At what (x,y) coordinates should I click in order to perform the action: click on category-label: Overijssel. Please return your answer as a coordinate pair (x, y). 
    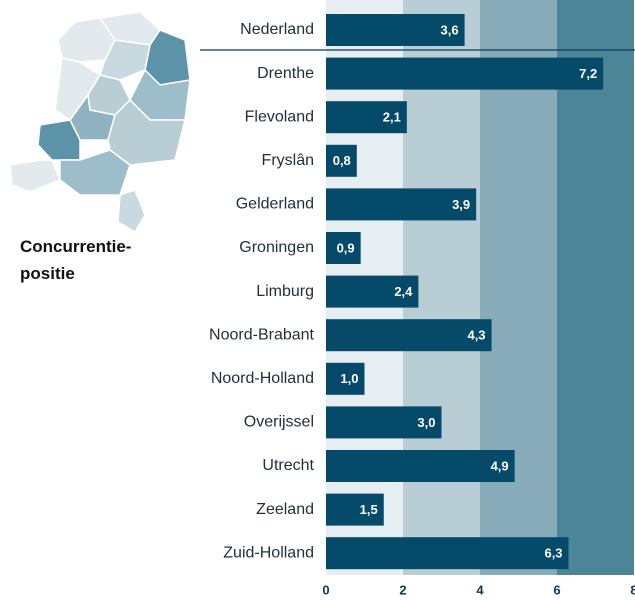
    Looking at the image, I should click on (279, 422).